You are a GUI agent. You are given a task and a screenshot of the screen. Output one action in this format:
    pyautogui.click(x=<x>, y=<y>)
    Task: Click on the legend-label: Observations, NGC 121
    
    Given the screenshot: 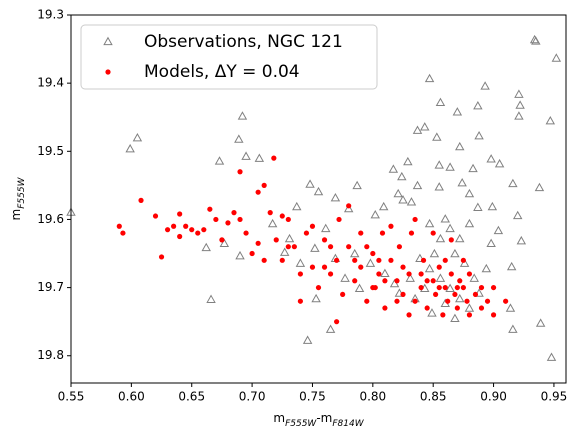 What is the action you would take?
    pyautogui.click(x=243, y=42)
    